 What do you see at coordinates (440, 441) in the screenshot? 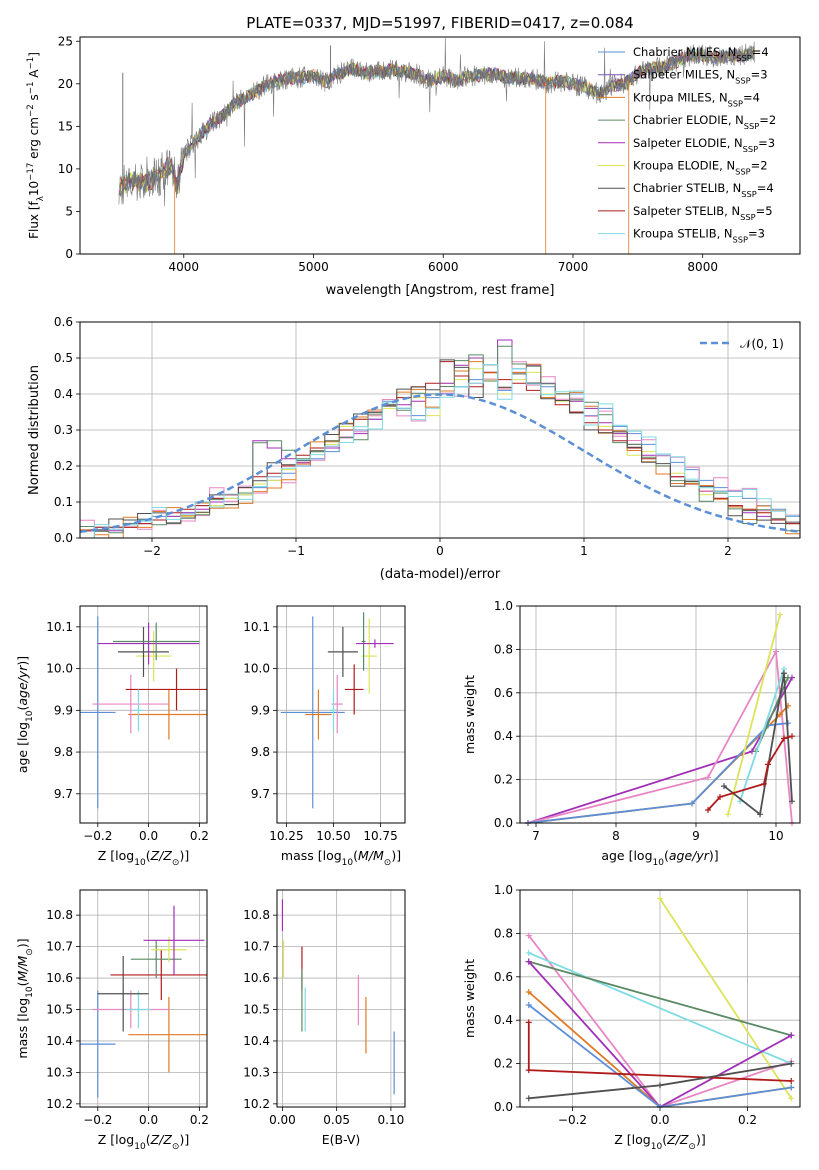
I see `histogram-step` at bounding box center [440, 441].